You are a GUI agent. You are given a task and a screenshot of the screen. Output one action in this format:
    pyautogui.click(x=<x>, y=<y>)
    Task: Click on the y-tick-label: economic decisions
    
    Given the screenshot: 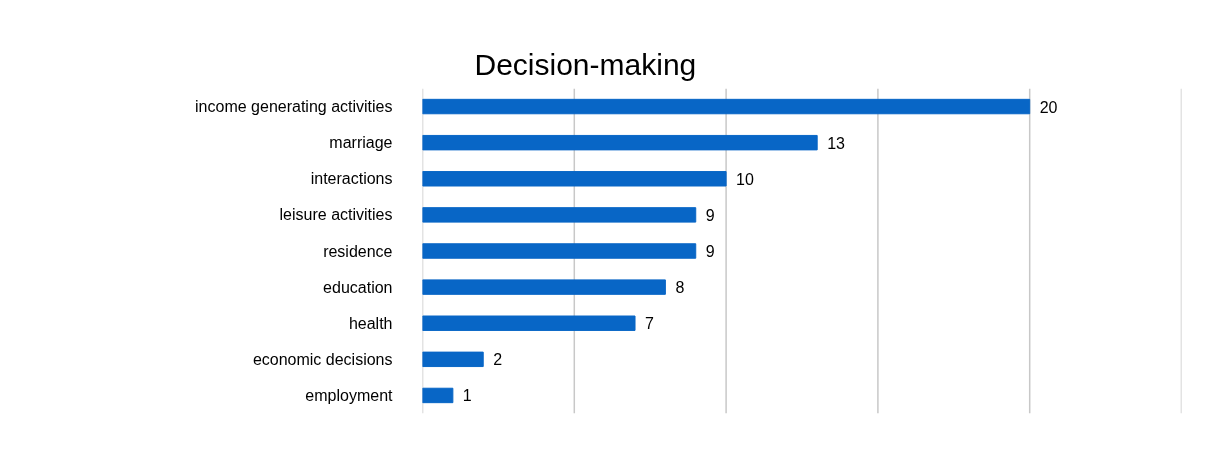 What is the action you would take?
    pyautogui.click(x=322, y=359)
    